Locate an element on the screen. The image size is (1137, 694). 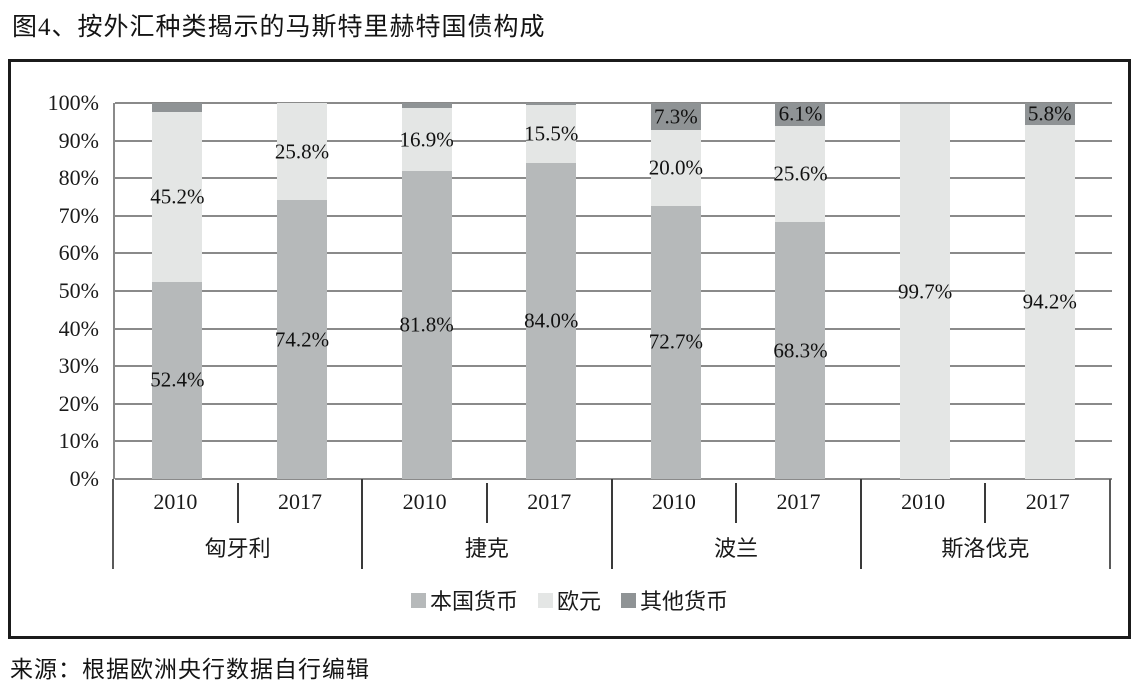
stacked-bar-捷克-2017: 84.0% 15.5% is located at coordinates (551, 291).